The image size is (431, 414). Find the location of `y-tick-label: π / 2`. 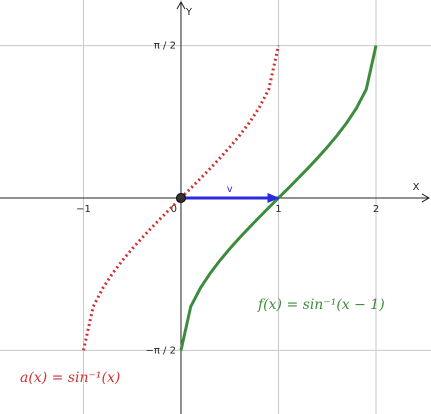

y-tick-label: π / 2 is located at coordinates (165, 46).